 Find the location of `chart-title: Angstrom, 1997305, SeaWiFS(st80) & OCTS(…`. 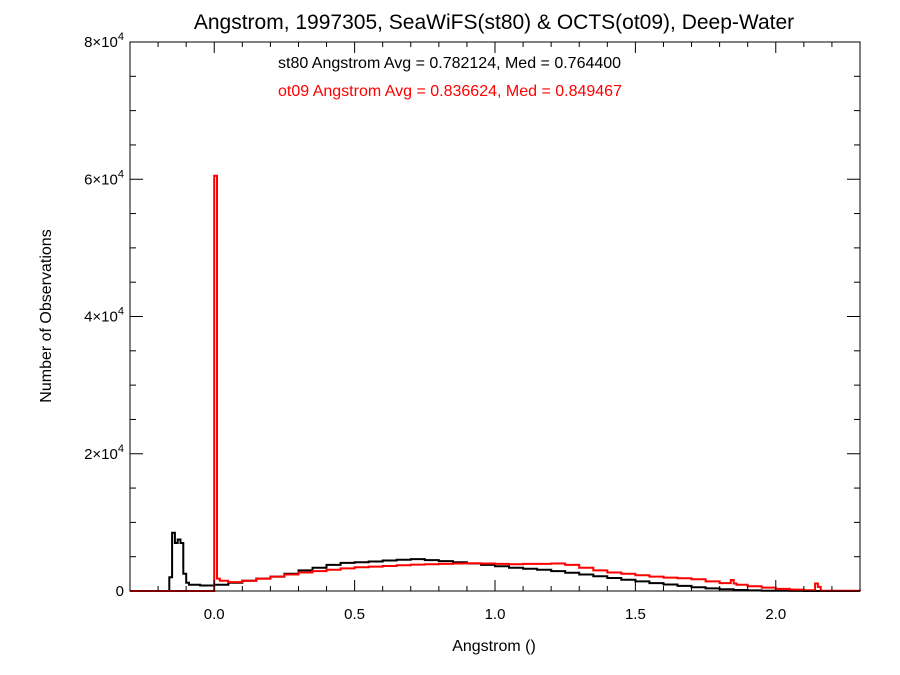

chart-title: Angstrom, 1997305, SeaWiFS(st80) & OCTS(… is located at coordinates (494, 22).